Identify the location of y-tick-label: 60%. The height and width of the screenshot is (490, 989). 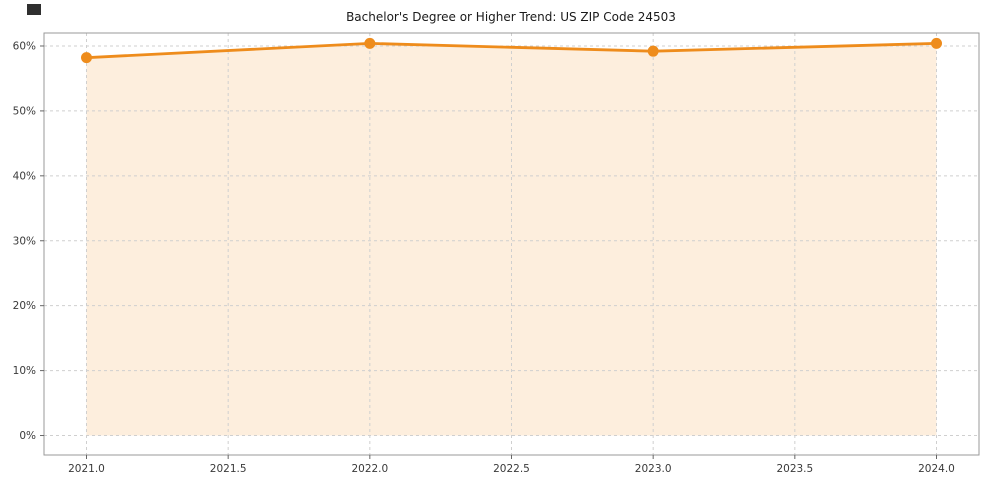
(24, 46).